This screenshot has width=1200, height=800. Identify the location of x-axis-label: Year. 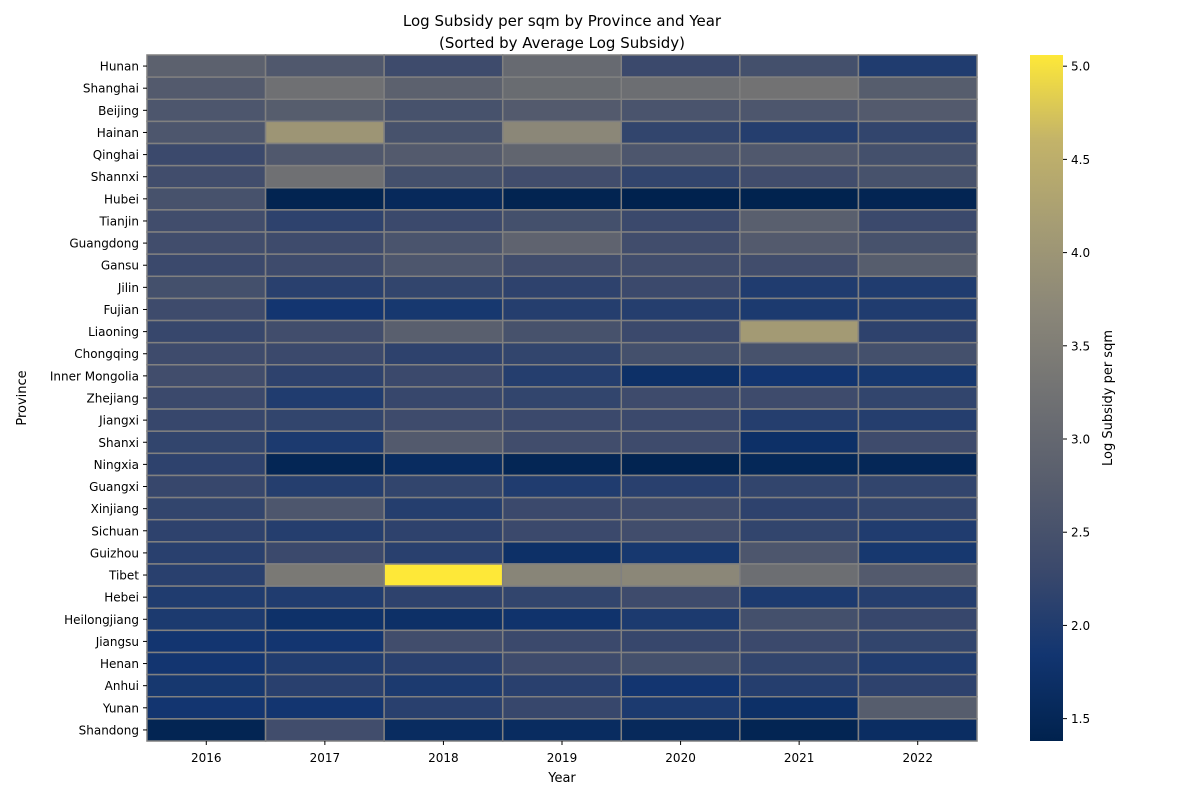
(561, 778).